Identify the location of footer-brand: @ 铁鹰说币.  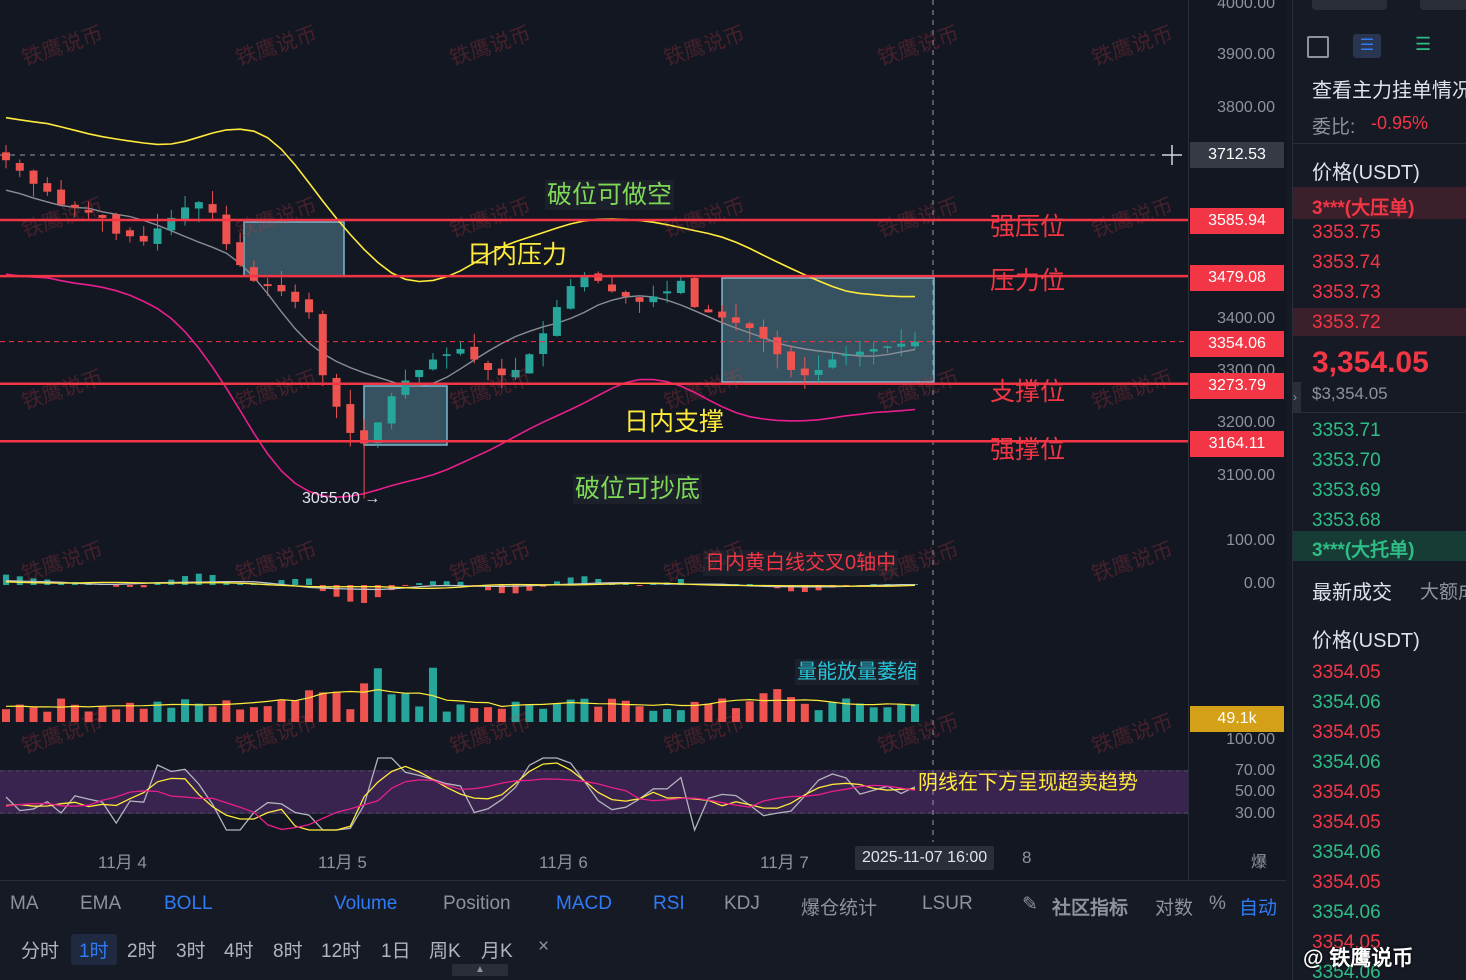
(1358, 958).